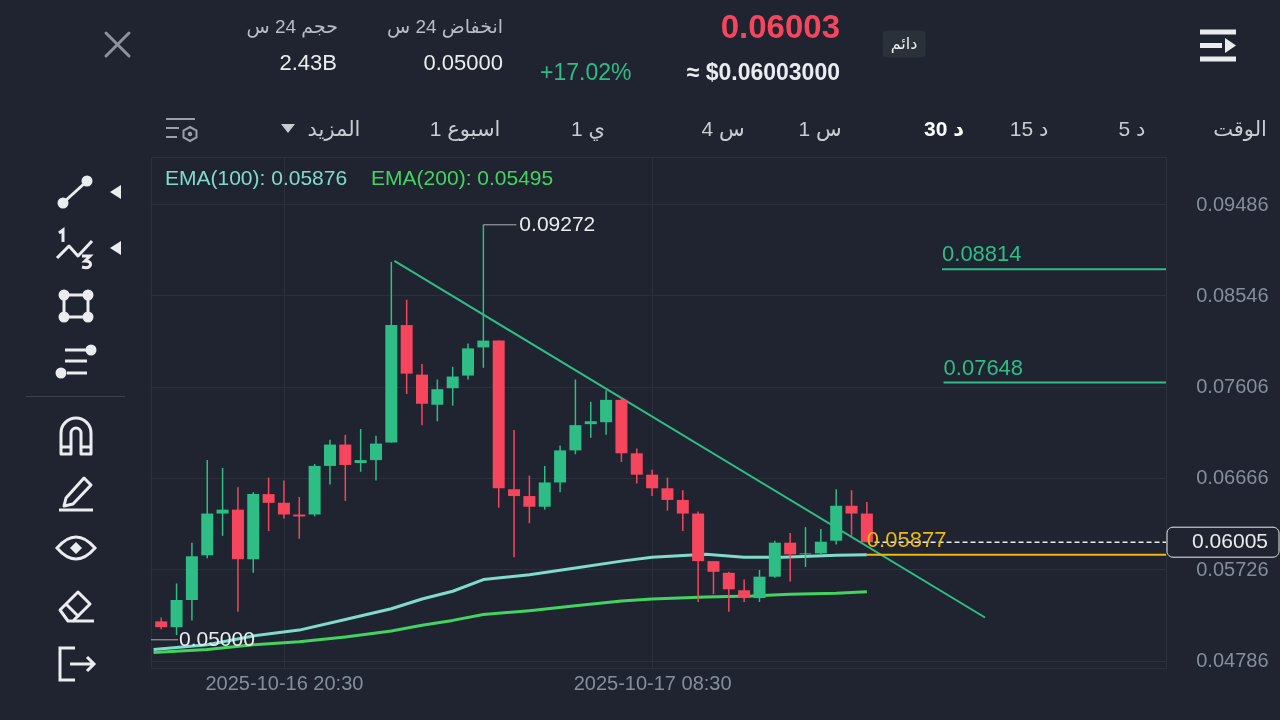 The width and height of the screenshot is (1280, 720). I want to click on y-tick-label: 0.05726, so click(1232, 568).